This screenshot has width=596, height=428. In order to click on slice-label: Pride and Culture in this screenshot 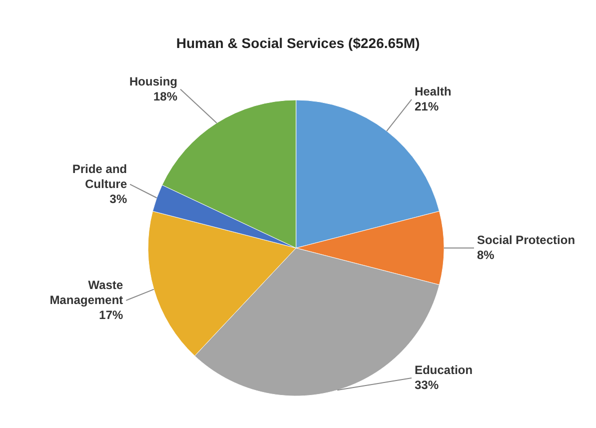, I will do `click(100, 176)`.